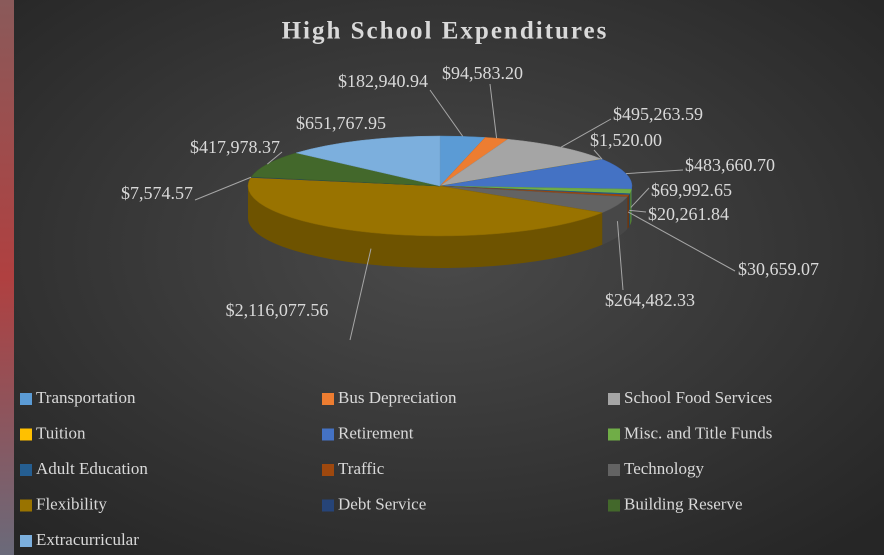  Describe the element at coordinates (650, 300) in the screenshot. I see `data-label: $264,482.33` at that location.